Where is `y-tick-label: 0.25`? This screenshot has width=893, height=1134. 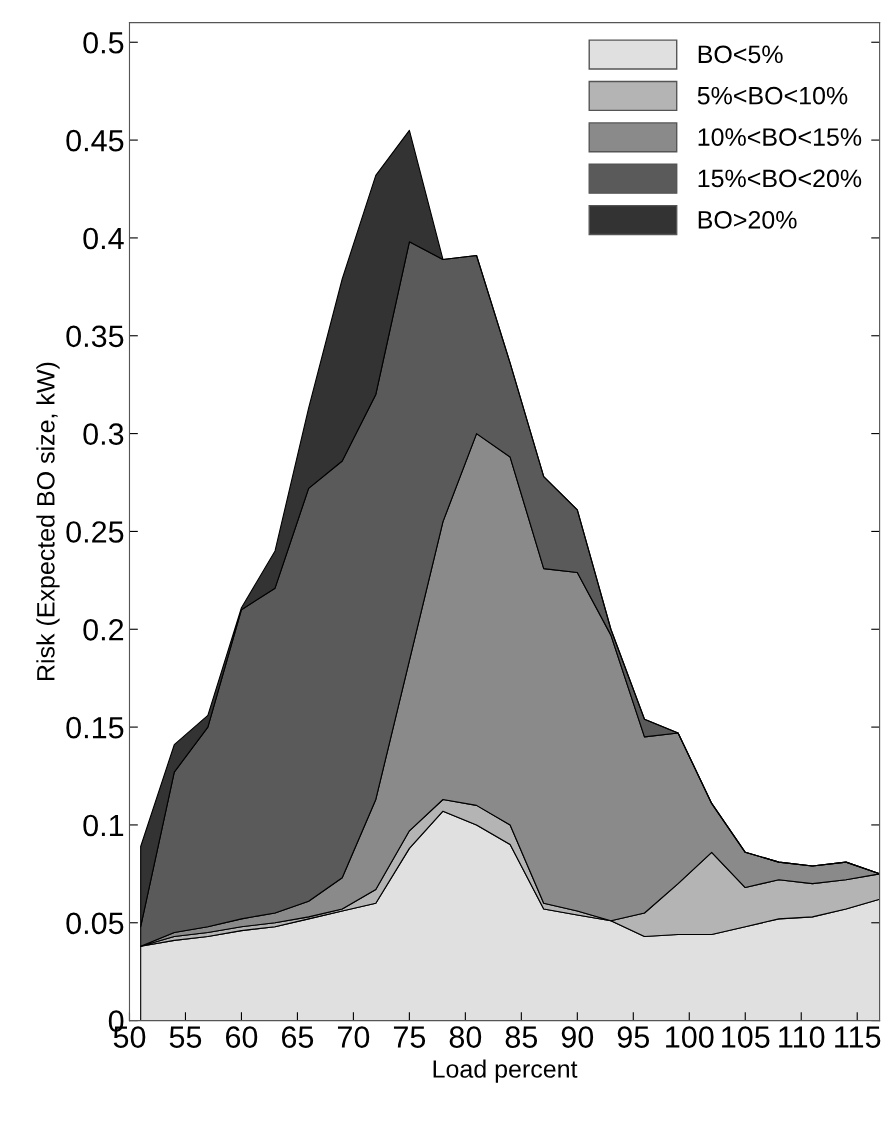 y-tick-label: 0.25 is located at coordinates (95, 532).